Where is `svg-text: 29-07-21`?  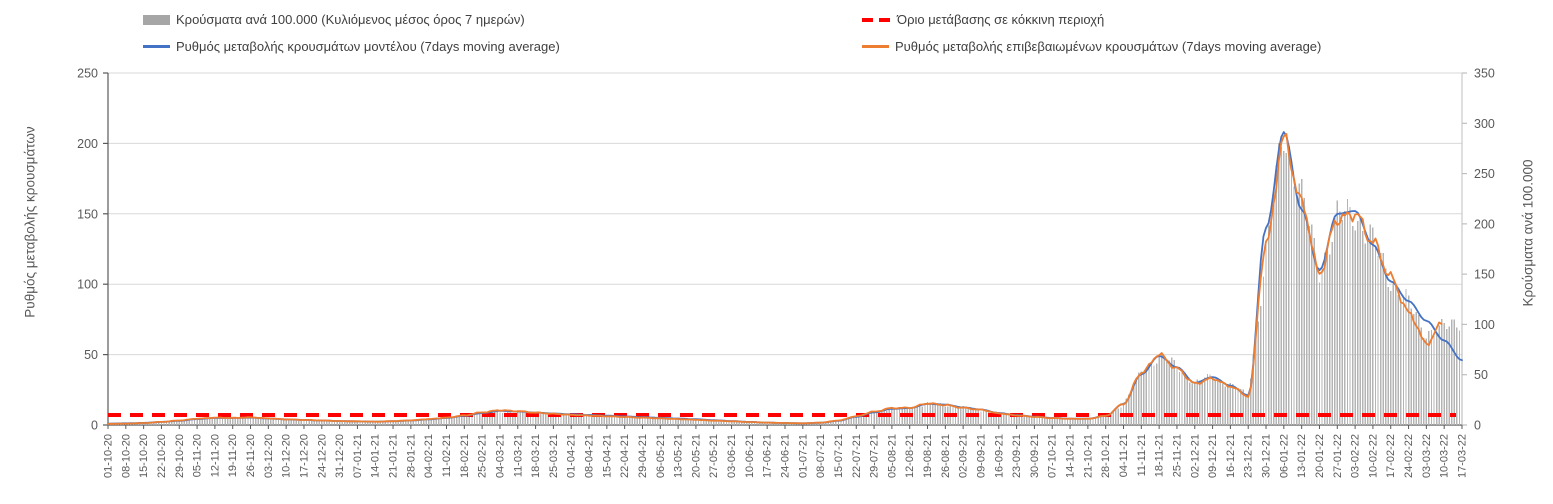 svg-text: 29-07-21 is located at coordinates (875, 456).